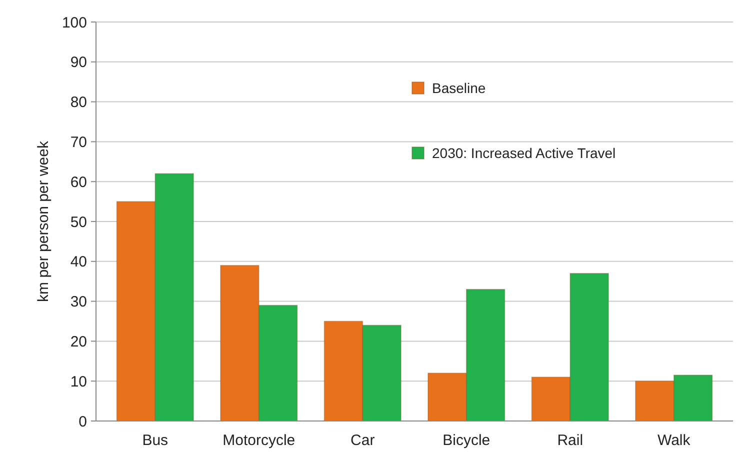  Describe the element at coordinates (362, 440) in the screenshot. I see `x-tick-label: Car` at that location.